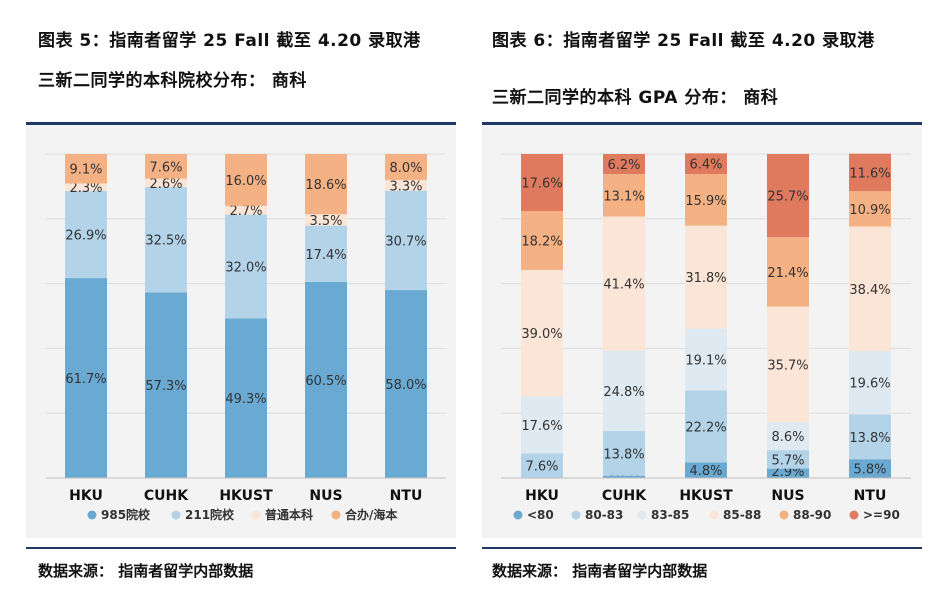 The width and height of the screenshot is (952, 591). I want to click on data-label: 10.9%, so click(869, 210).